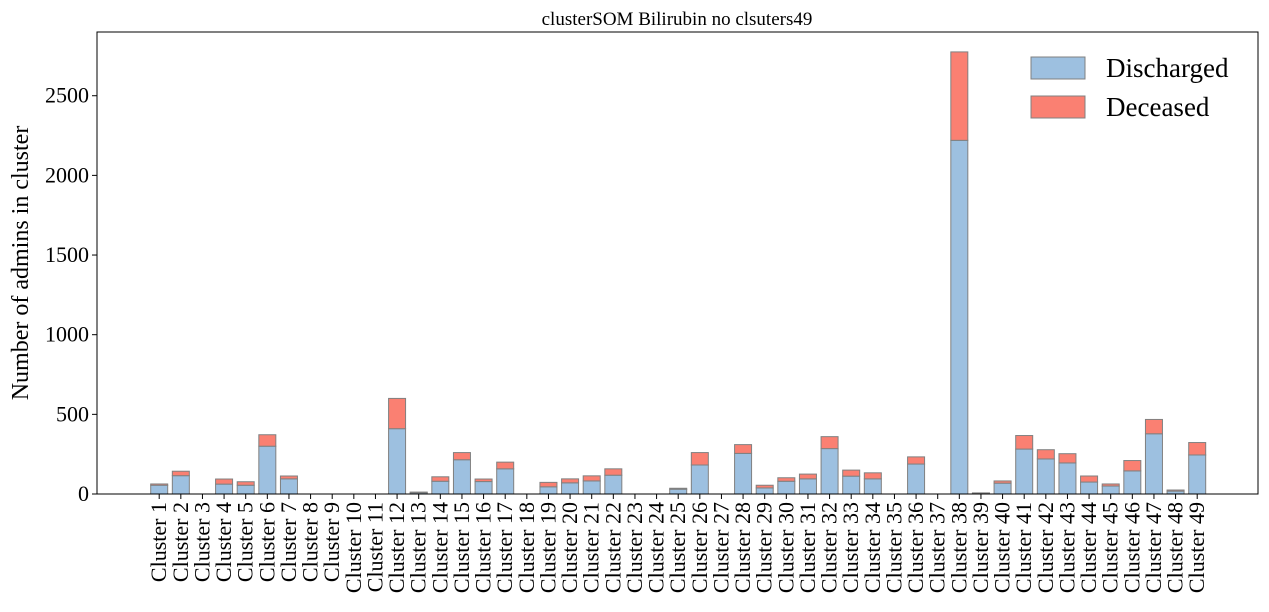  I want to click on y-tick-label: 2500, so click(67, 95).